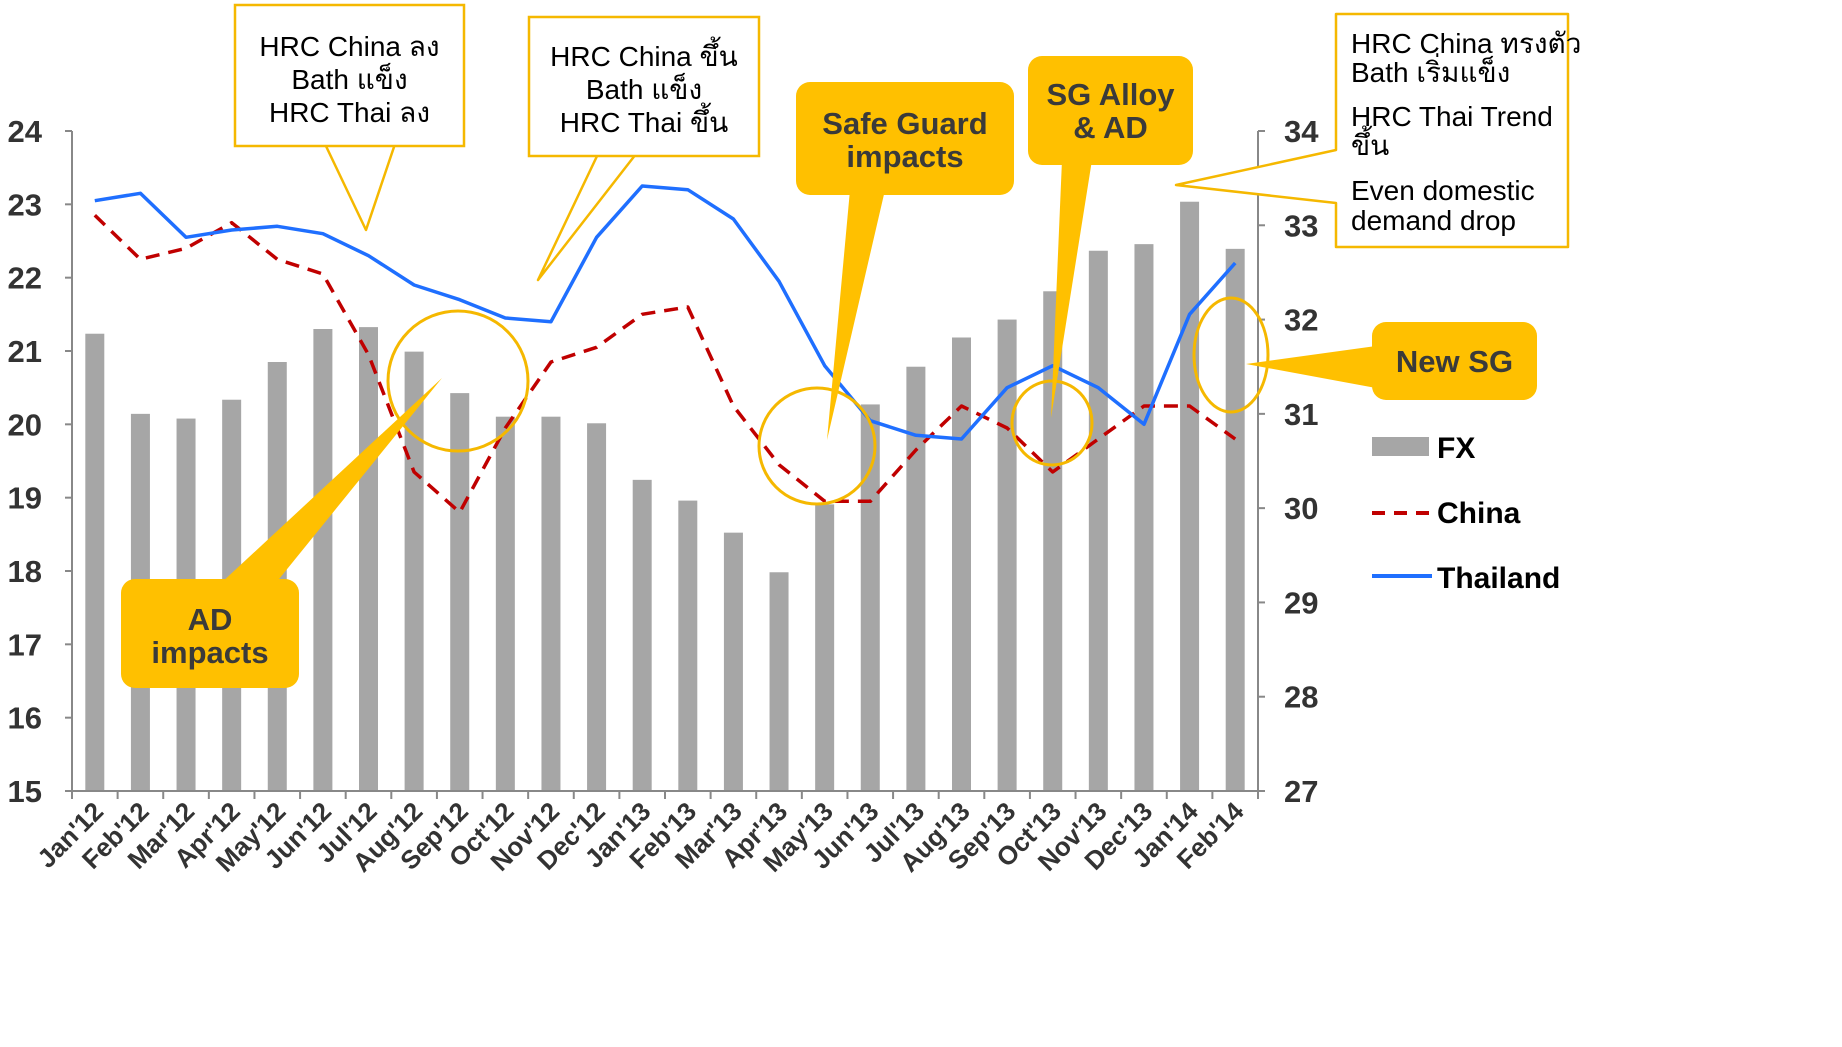 The width and height of the screenshot is (1842, 1047). I want to click on left-tick-label-18: 18, so click(25, 571).